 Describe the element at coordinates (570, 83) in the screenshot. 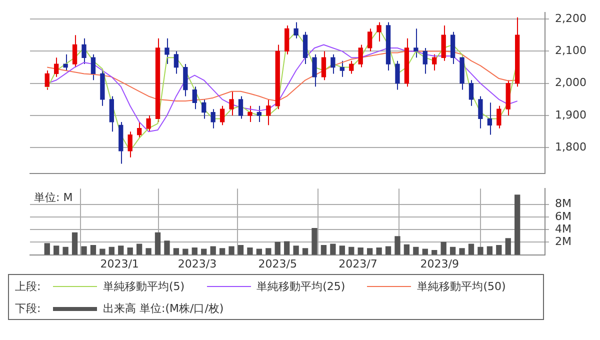

I see `y-tick-label: 2,000` at that location.